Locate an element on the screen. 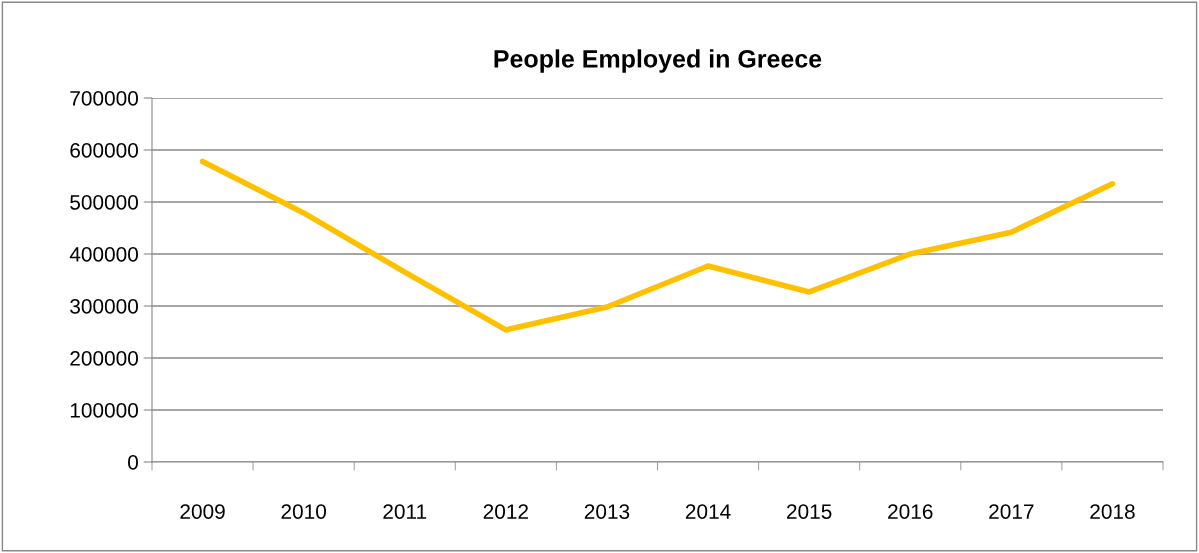 Image resolution: width=1199 pixels, height=553 pixels. x-tick-label: 2017 is located at coordinates (1011, 511).